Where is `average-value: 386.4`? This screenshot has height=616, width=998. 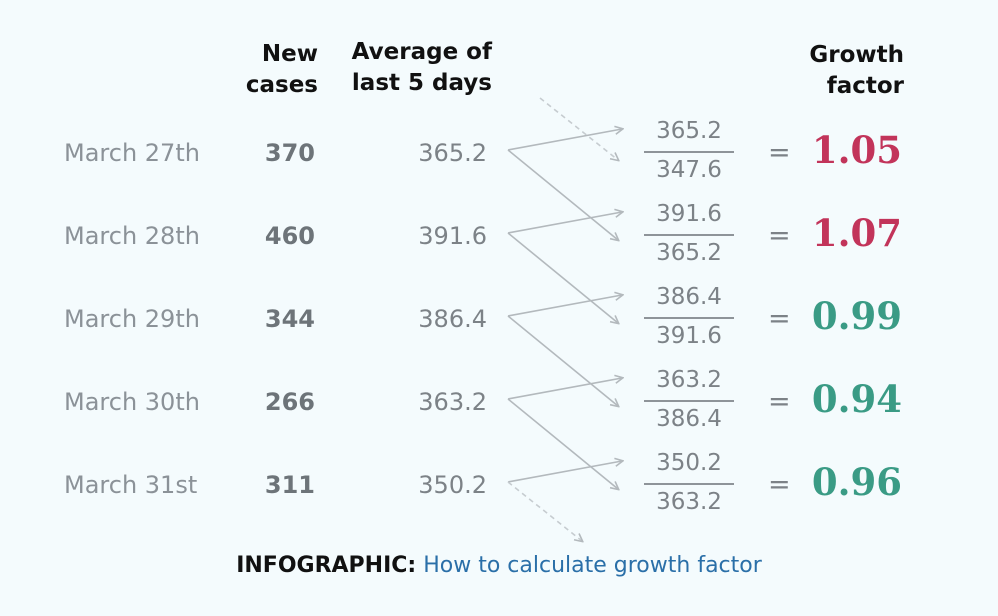 average-value: 386.4 is located at coordinates (452, 319).